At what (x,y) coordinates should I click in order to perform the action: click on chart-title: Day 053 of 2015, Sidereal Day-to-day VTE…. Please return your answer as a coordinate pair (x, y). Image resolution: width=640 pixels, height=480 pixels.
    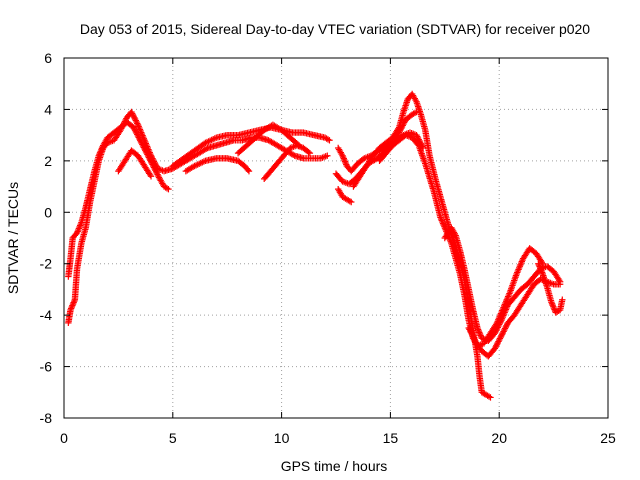
    Looking at the image, I should click on (335, 29).